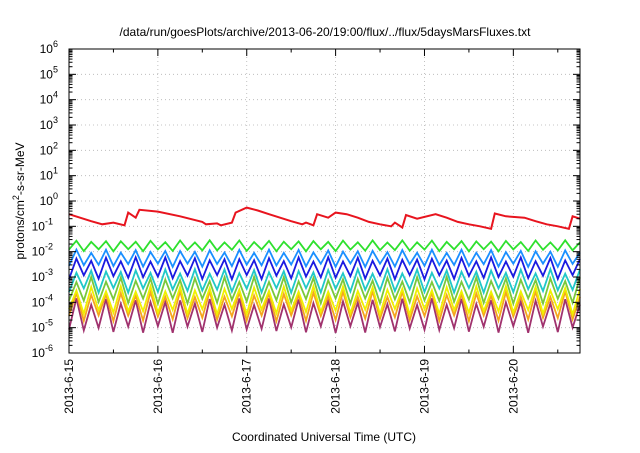 This screenshot has width=640, height=453. What do you see at coordinates (55, 120) in the screenshot?
I see `y-tick-label-exponent: 3` at bounding box center [55, 120].